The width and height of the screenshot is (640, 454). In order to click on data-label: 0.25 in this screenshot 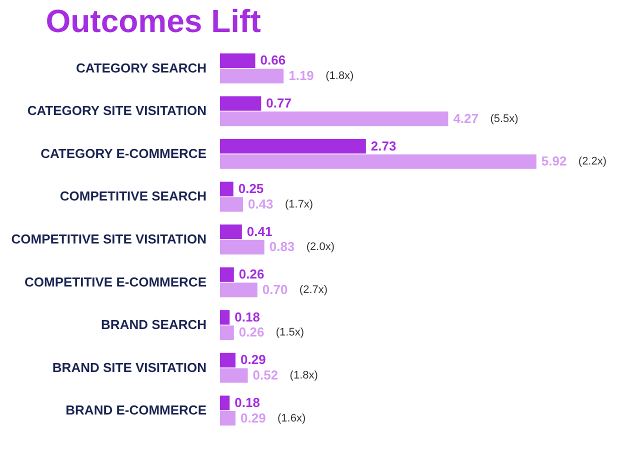, I will do `click(251, 188)`.